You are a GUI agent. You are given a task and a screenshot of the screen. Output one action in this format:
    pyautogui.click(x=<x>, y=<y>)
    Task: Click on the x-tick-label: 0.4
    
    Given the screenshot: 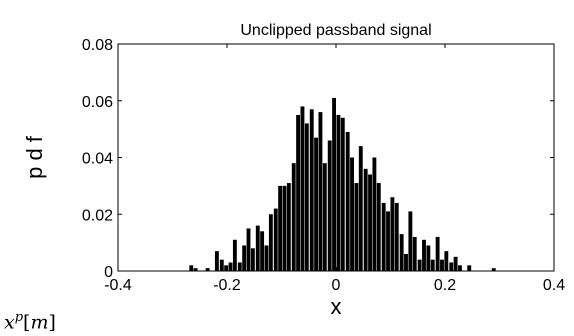 What is the action you would take?
    pyautogui.click(x=554, y=285)
    